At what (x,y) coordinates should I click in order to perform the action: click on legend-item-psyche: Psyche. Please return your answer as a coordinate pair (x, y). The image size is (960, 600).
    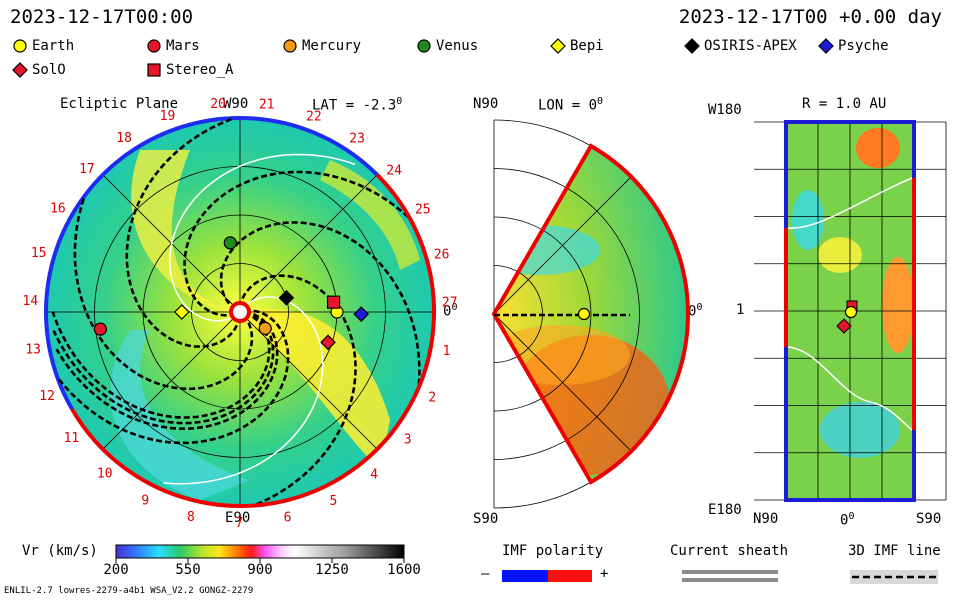
    Looking at the image, I should click on (853, 46).